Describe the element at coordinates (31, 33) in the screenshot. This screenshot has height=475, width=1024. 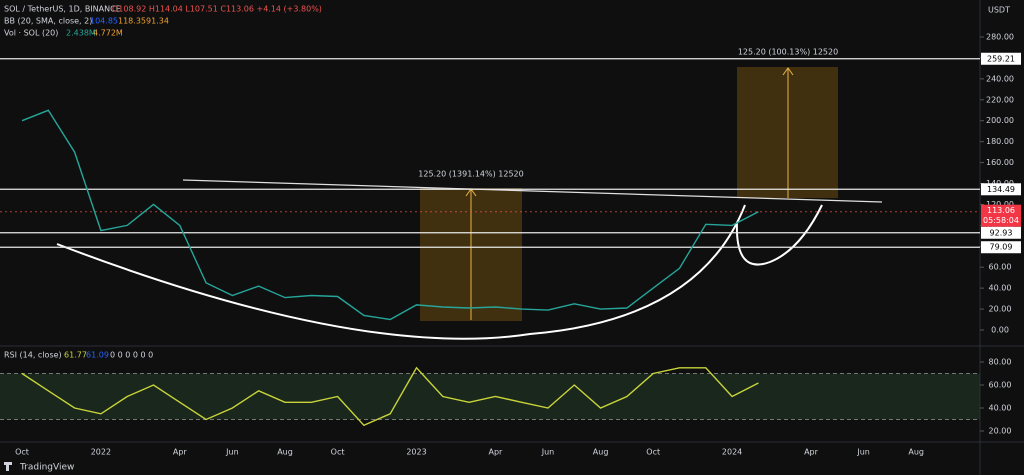
I see `vol-label: Vol · SOL (20)` at that location.